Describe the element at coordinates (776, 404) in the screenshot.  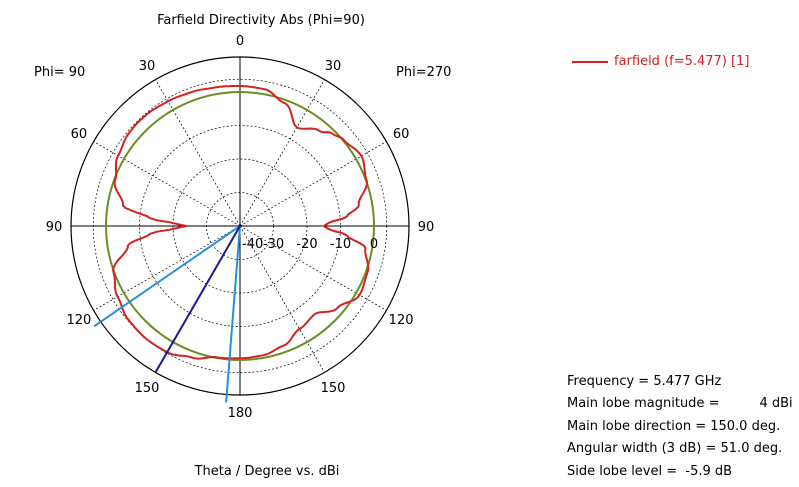
I see `info-magnitude-value: 4 dBi` at that location.